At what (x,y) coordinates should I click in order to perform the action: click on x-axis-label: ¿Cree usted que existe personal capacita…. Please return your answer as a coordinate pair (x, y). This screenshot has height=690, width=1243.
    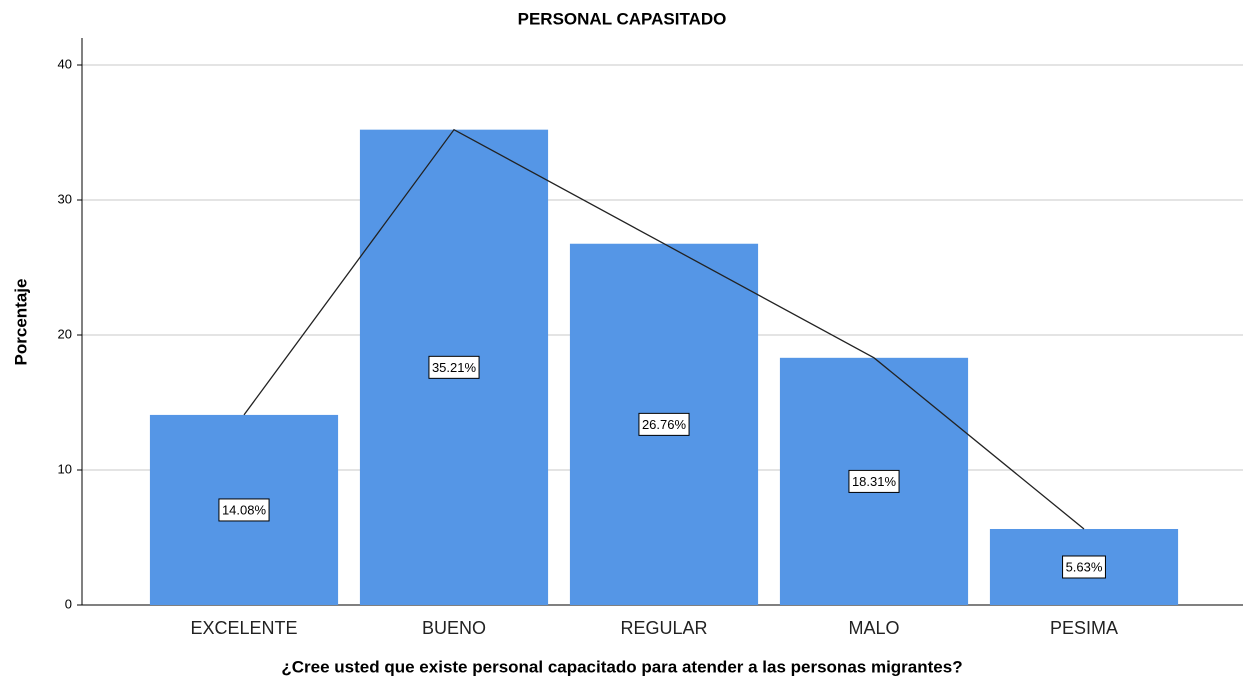
    Looking at the image, I should click on (621, 666).